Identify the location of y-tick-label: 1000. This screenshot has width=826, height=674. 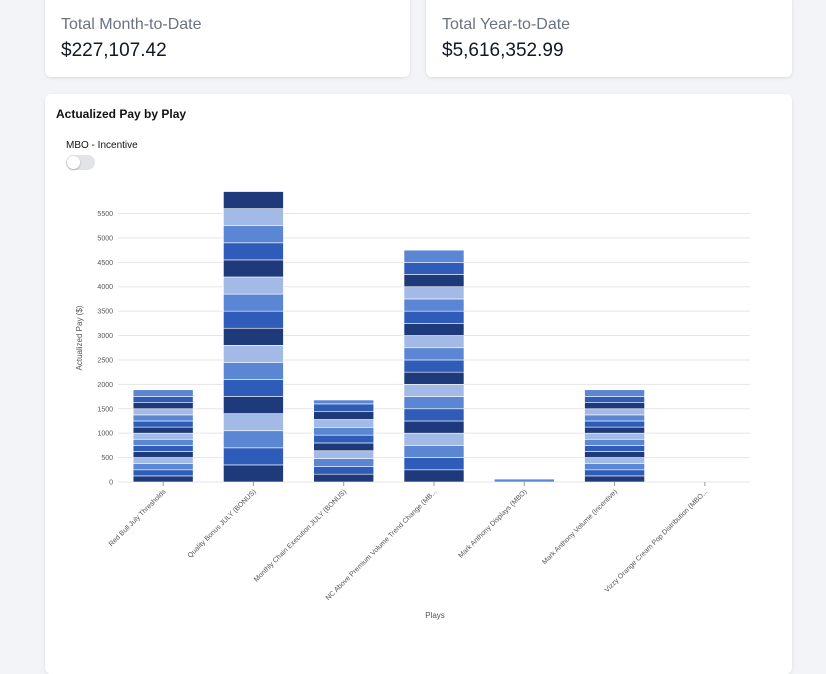
(105, 434).